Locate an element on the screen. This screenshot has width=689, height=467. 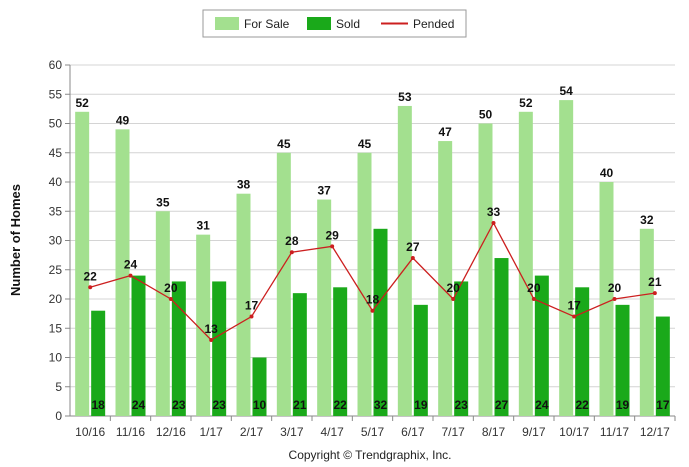
y-tick-label: 30 is located at coordinates (56, 241).